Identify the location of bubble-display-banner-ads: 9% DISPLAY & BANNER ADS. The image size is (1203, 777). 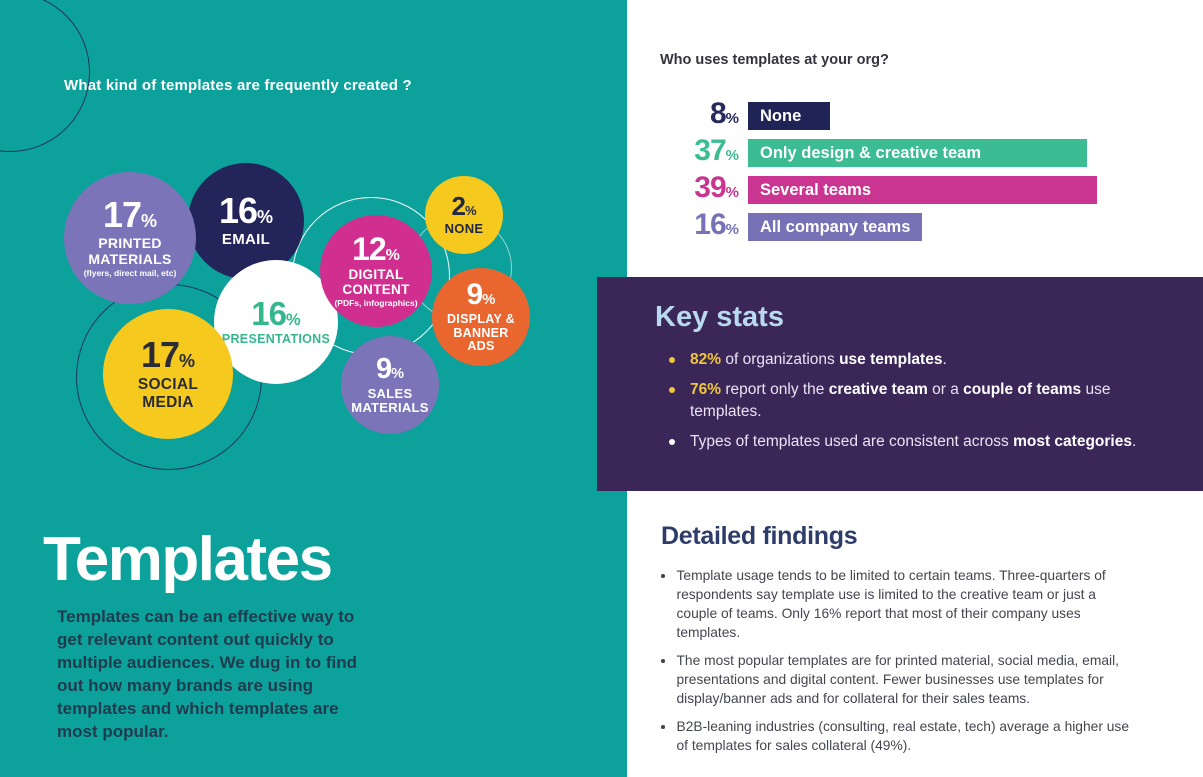
(481, 317).